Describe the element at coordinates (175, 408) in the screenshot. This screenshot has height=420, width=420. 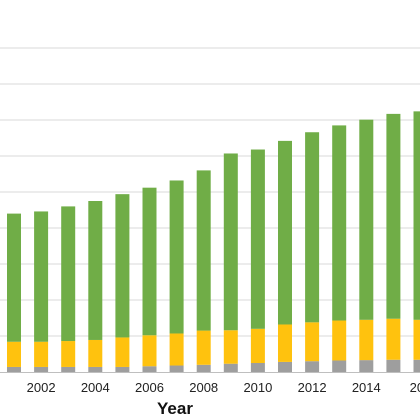
I see `x-axis-title: Year` at that location.